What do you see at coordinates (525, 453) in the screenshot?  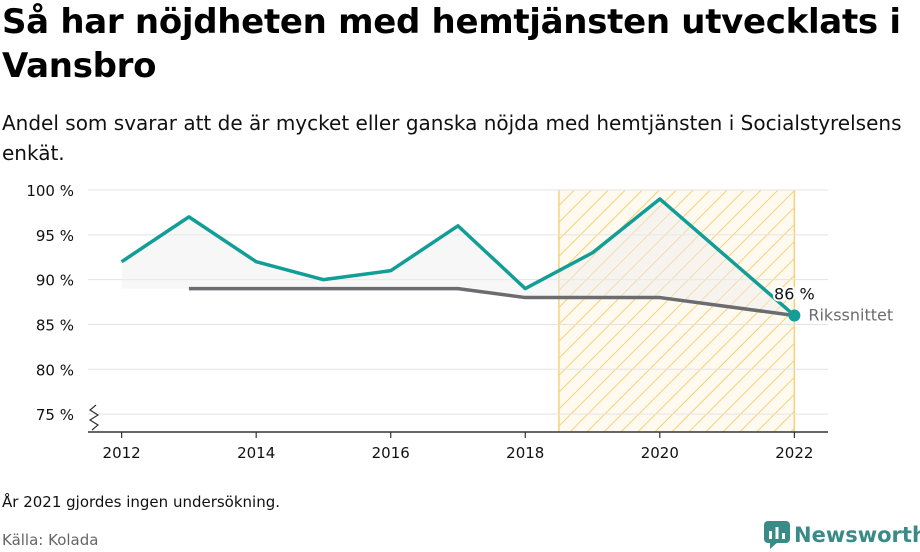 I see `x-tick-label: 2018` at bounding box center [525, 453].